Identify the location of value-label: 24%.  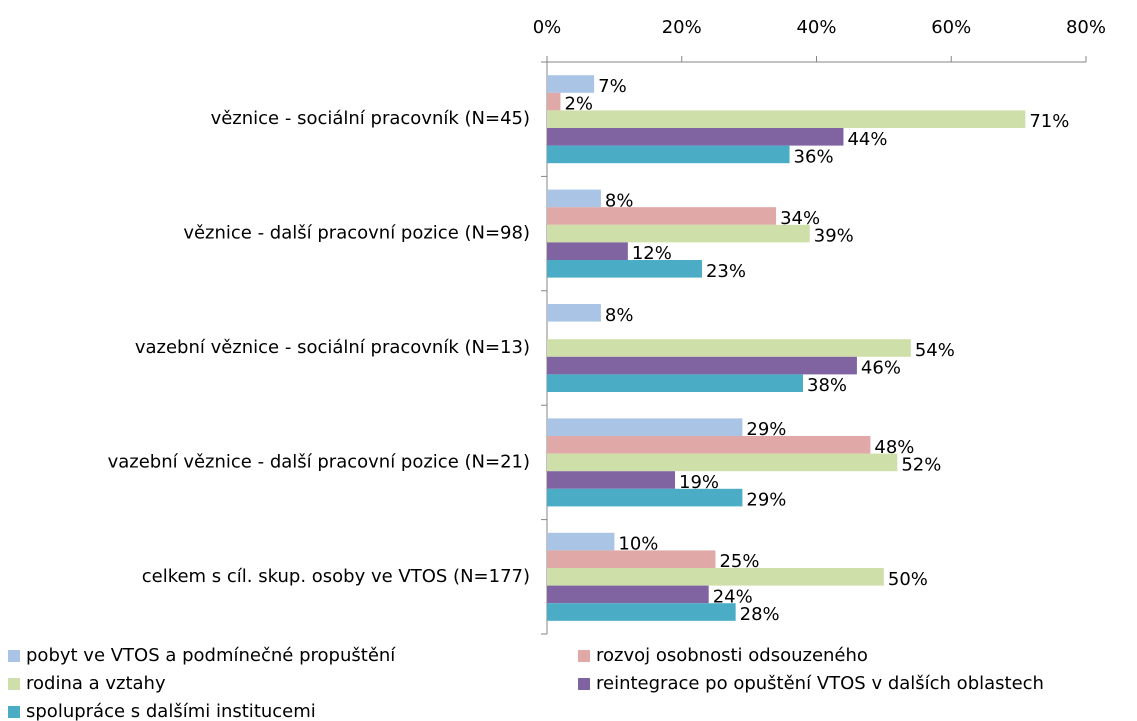
(733, 596).